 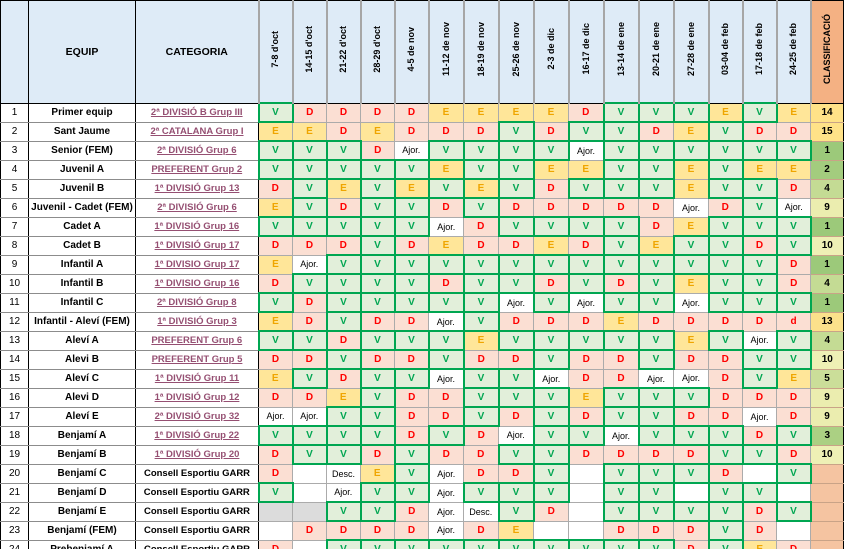 I want to click on category-link: 1ª DIVISIÓ Grup 17, so click(x=197, y=245).